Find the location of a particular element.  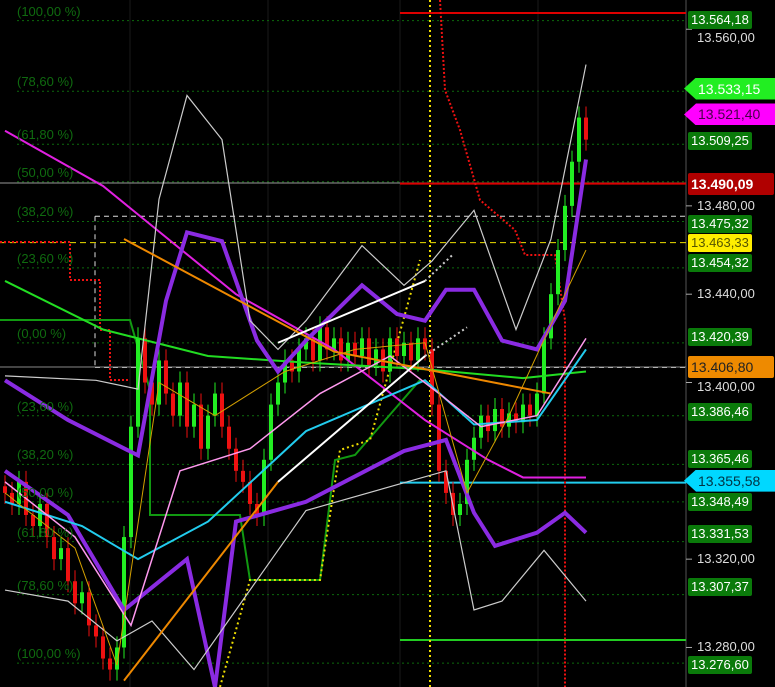

indicator-line is located at coordinates (295, 330).